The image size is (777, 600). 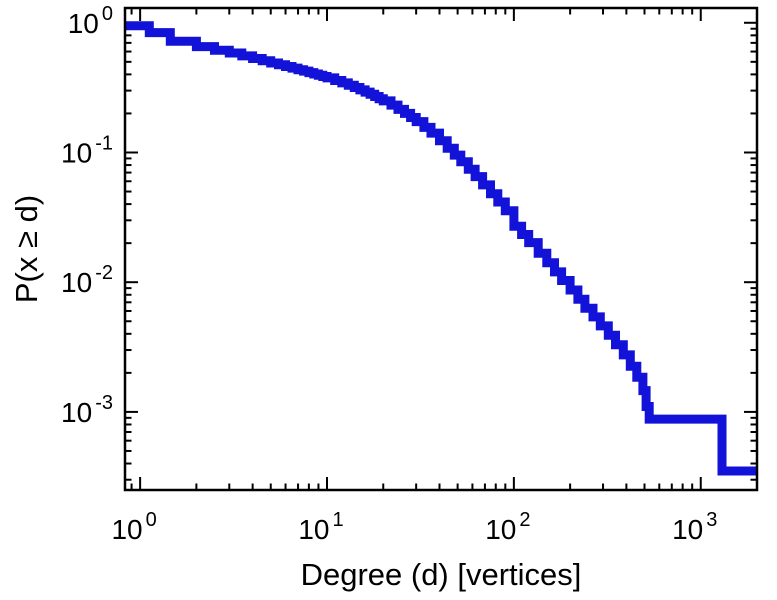 I want to click on y-tick-label: 10 -1, so click(x=87, y=150).